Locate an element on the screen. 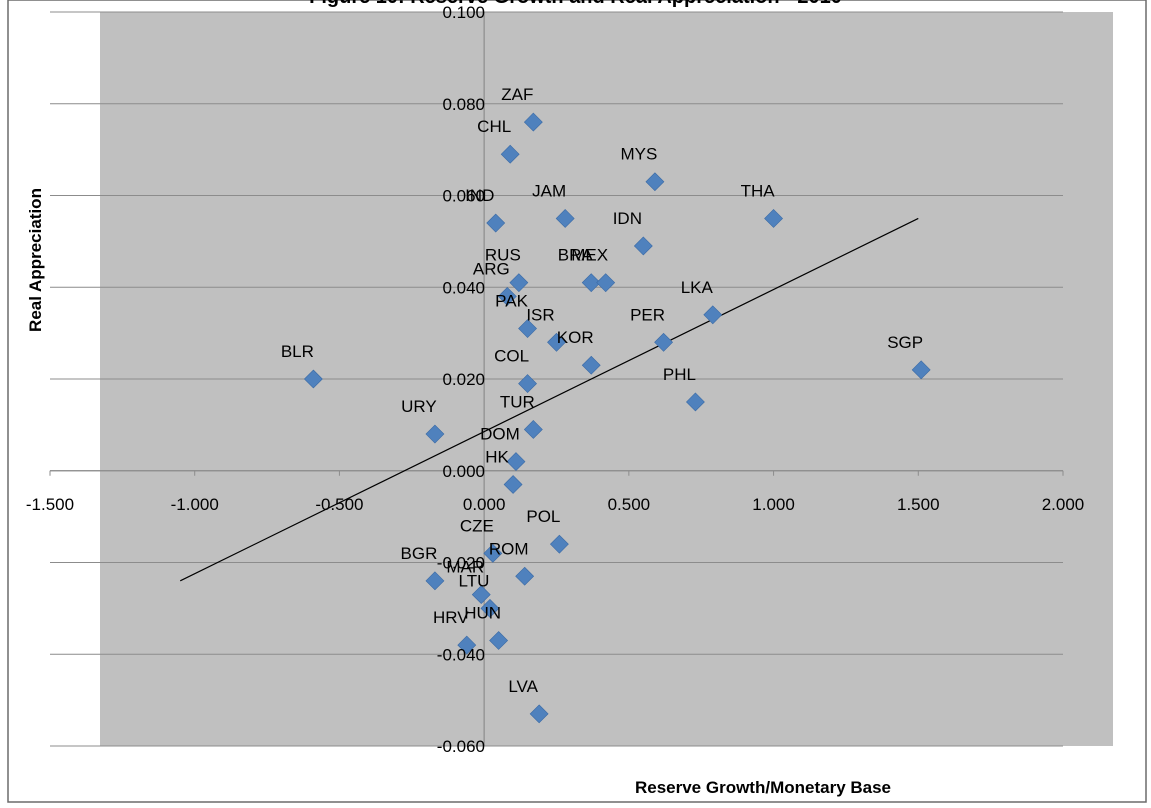  data-point-col is located at coordinates (527, 384).